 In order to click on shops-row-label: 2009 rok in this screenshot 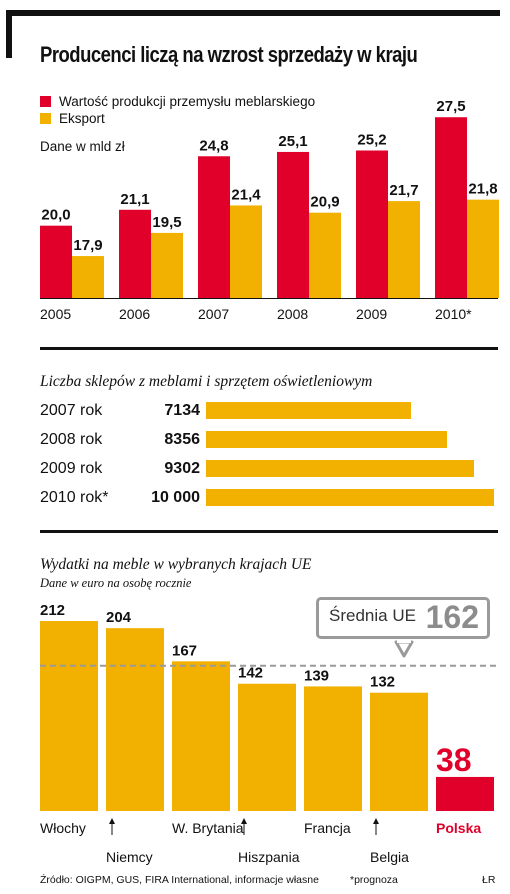, I will do `click(71, 468)`.